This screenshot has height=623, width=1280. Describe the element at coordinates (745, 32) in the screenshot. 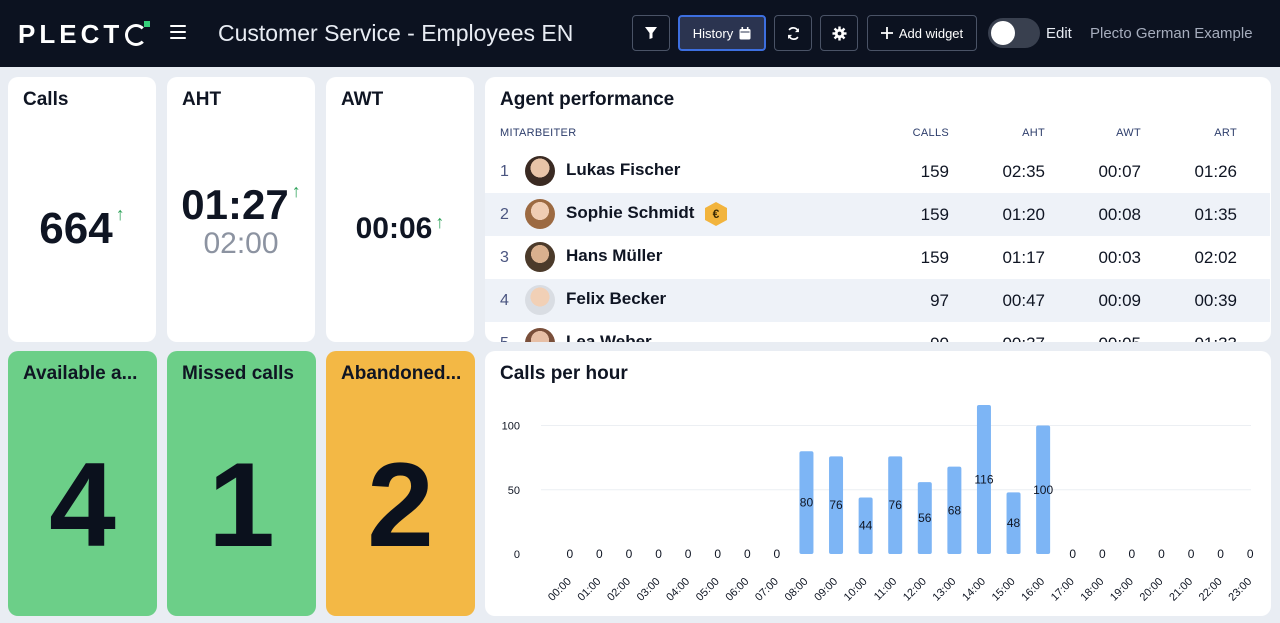

I see `calendar-icon` at that location.